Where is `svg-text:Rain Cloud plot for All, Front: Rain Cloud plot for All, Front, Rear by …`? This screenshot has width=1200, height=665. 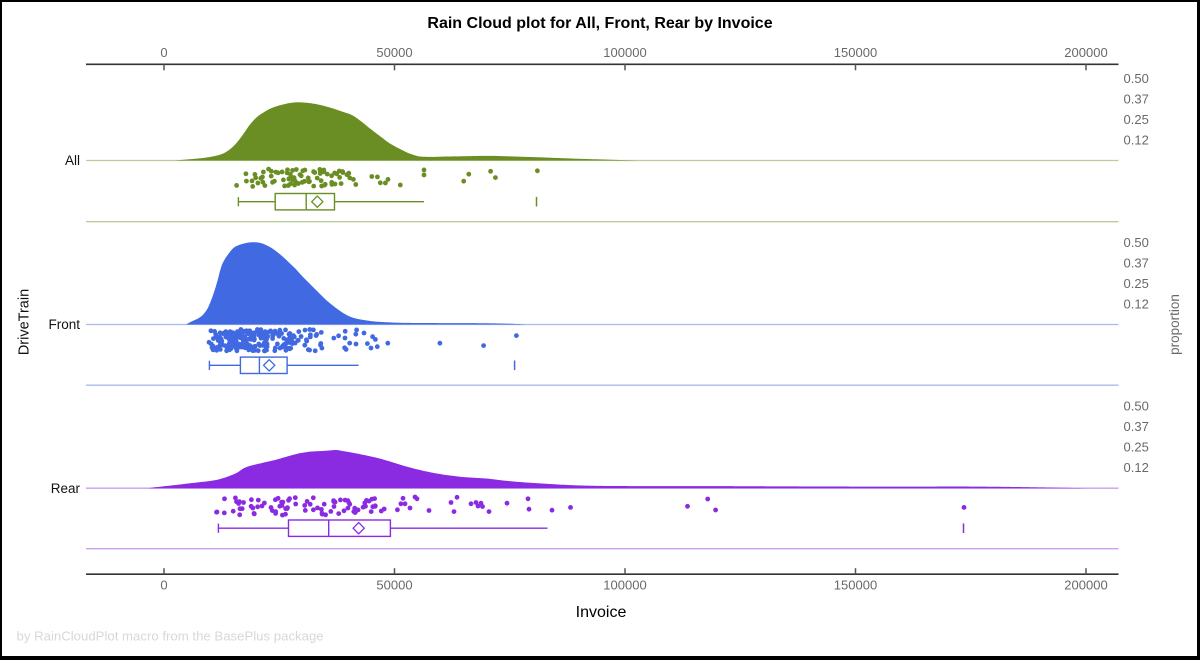 svg-text:Rain Cloud plot for All, Front: Rain Cloud plot for All, Front, Rear by … is located at coordinates (599, 23).